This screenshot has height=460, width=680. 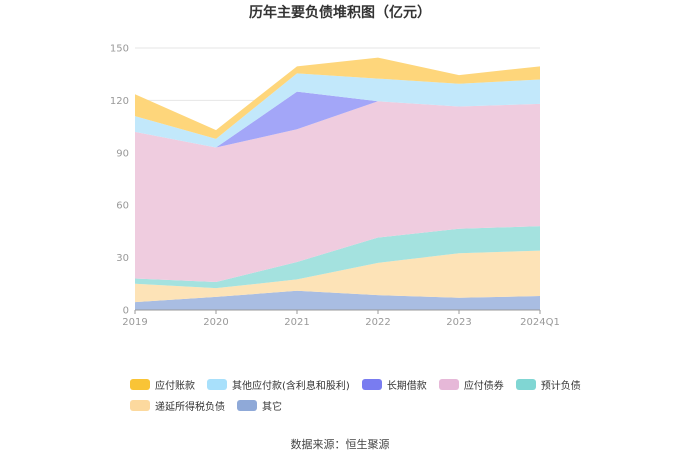 I want to click on x-tick-label: 2019, so click(x=134, y=322).